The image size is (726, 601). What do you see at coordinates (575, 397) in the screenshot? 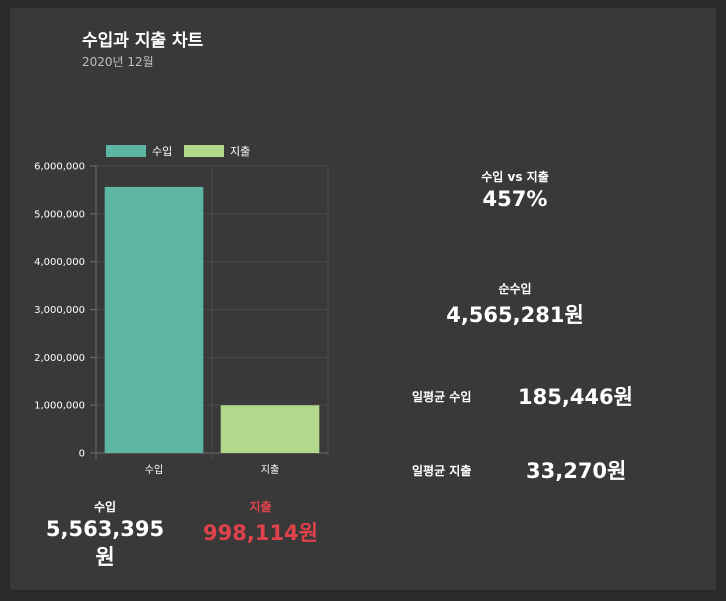
I see `daily-income-value: 185,446원` at bounding box center [575, 397].